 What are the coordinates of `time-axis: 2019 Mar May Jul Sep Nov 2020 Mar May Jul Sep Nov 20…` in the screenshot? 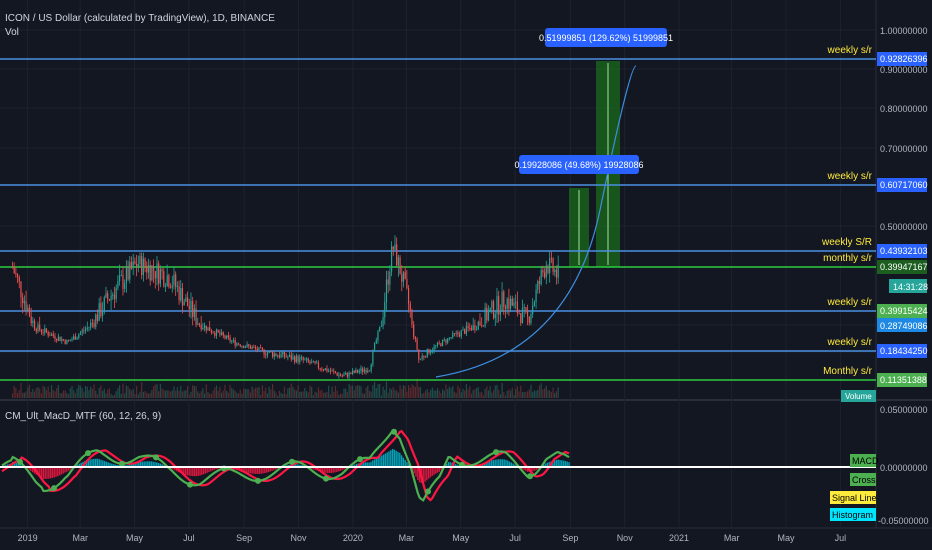 It's located at (432, 538).